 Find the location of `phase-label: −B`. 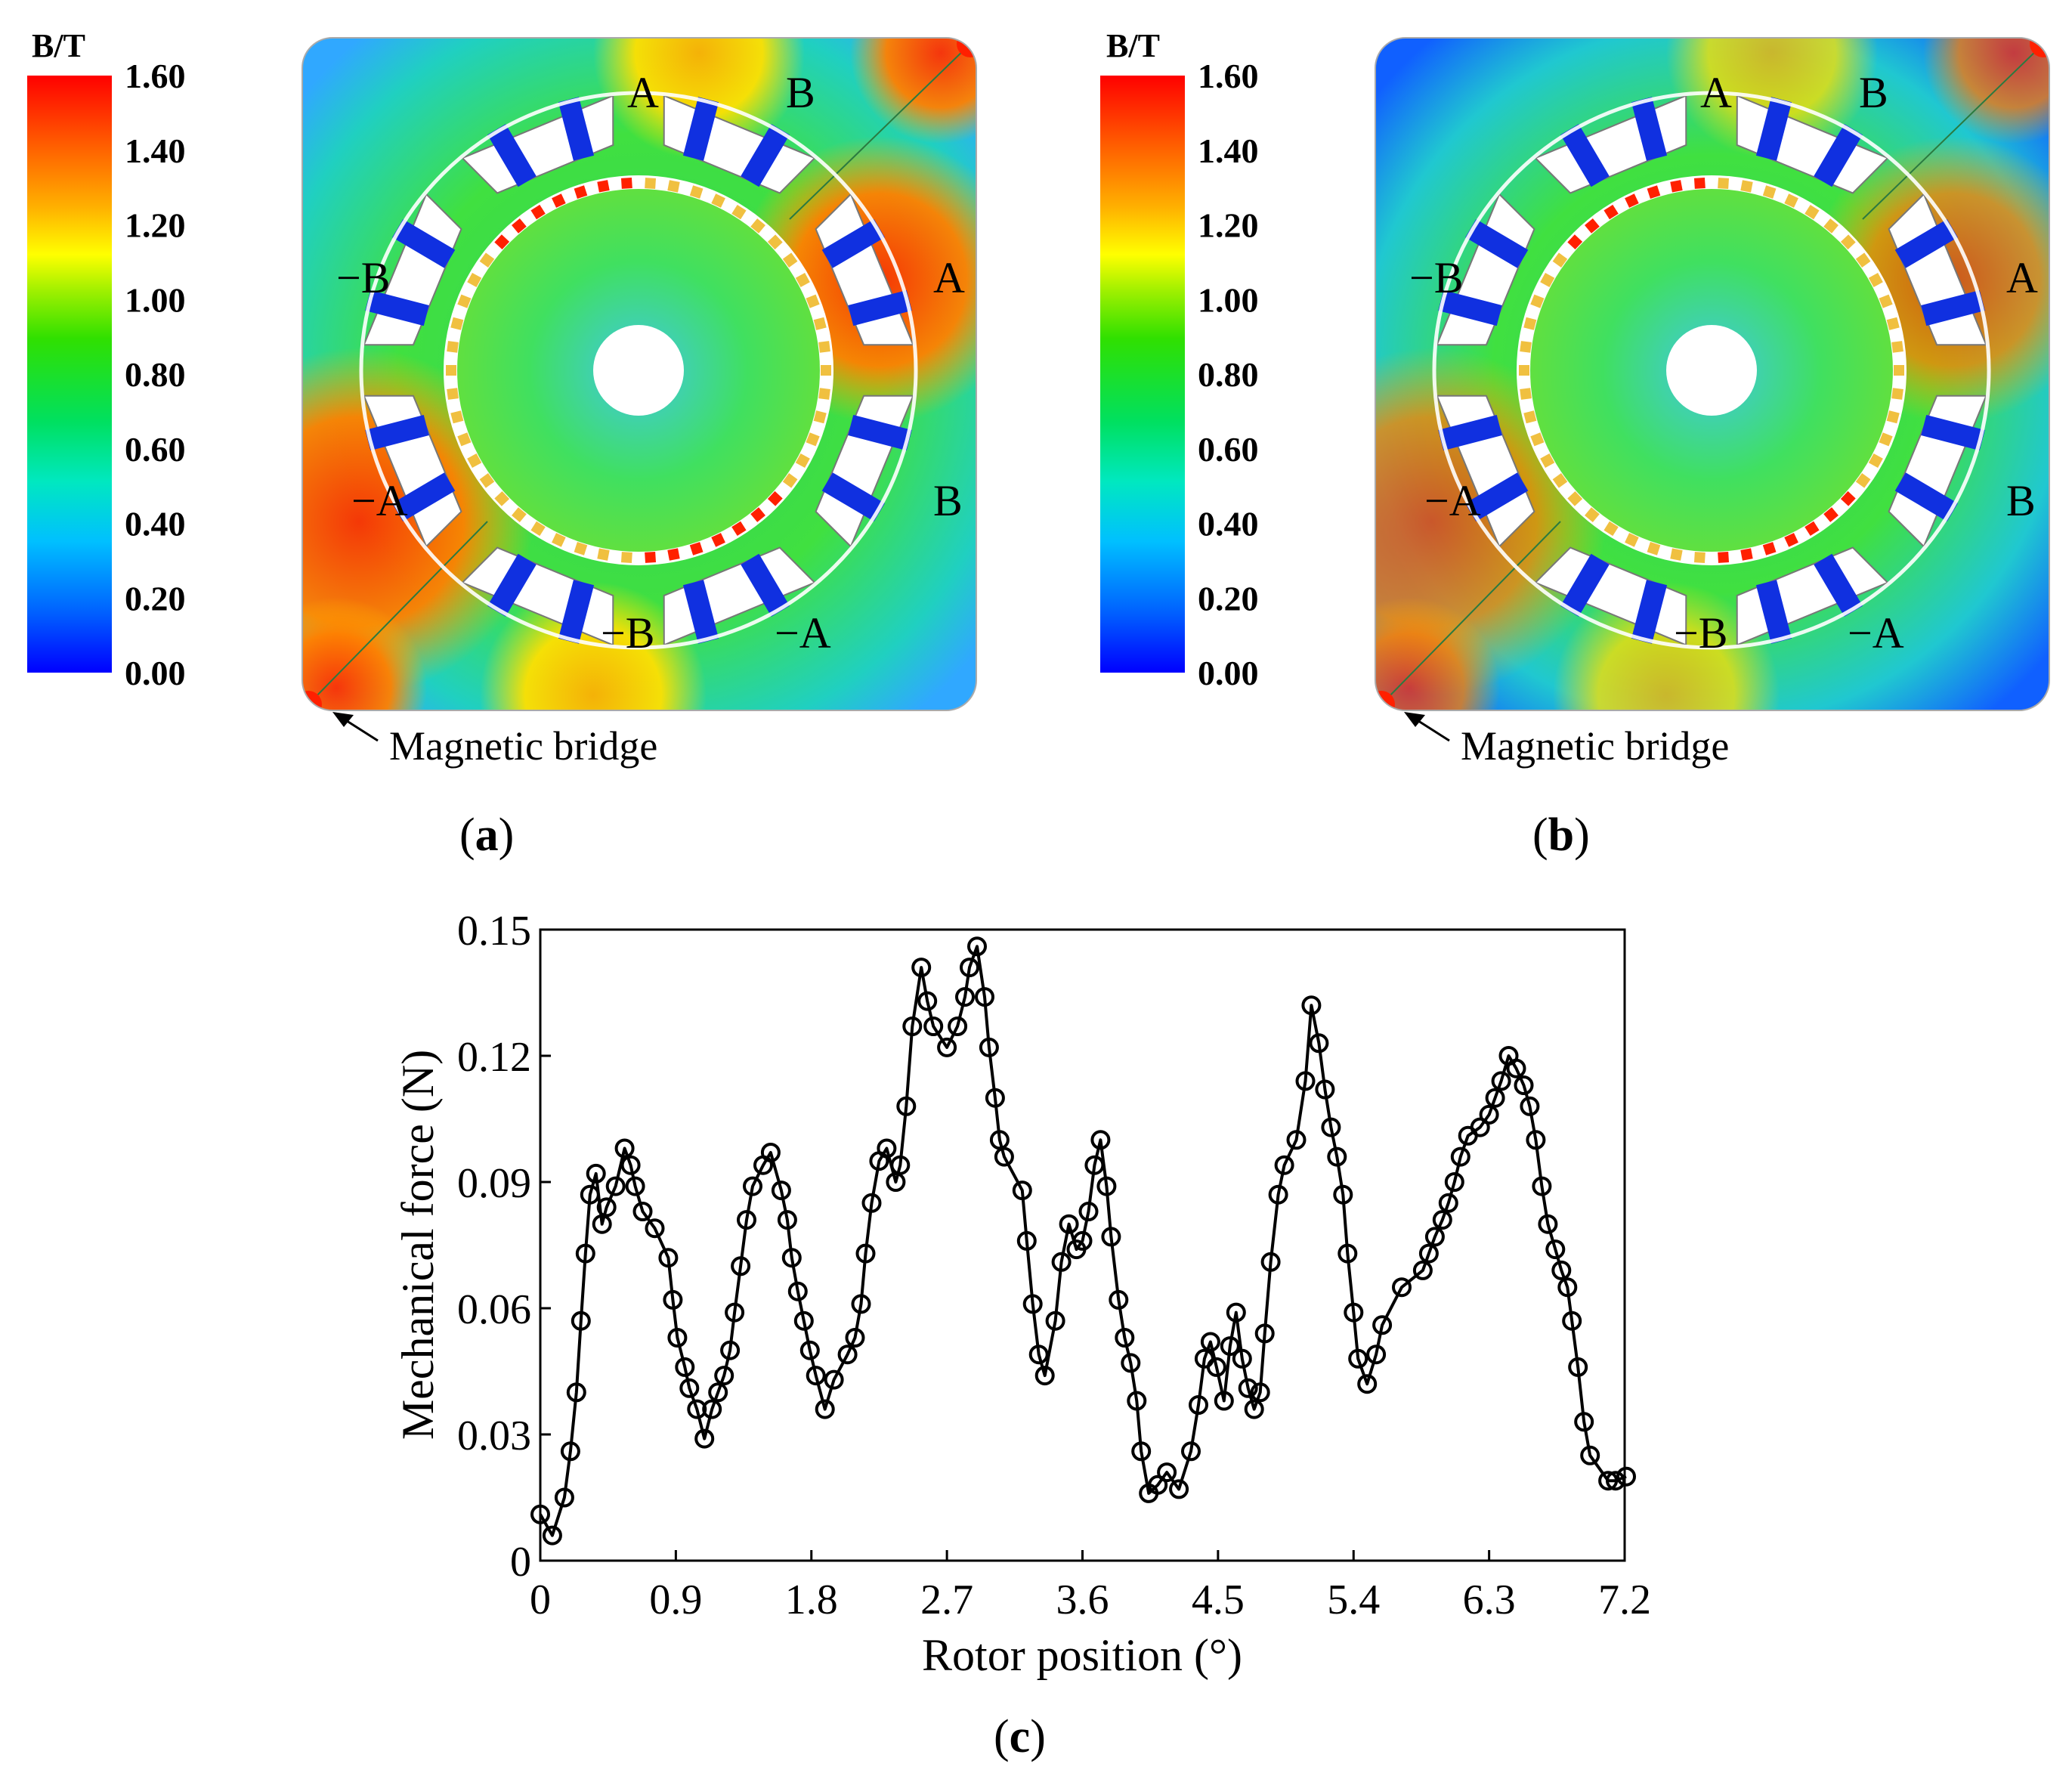

phase-label: −B is located at coordinates (628, 633).